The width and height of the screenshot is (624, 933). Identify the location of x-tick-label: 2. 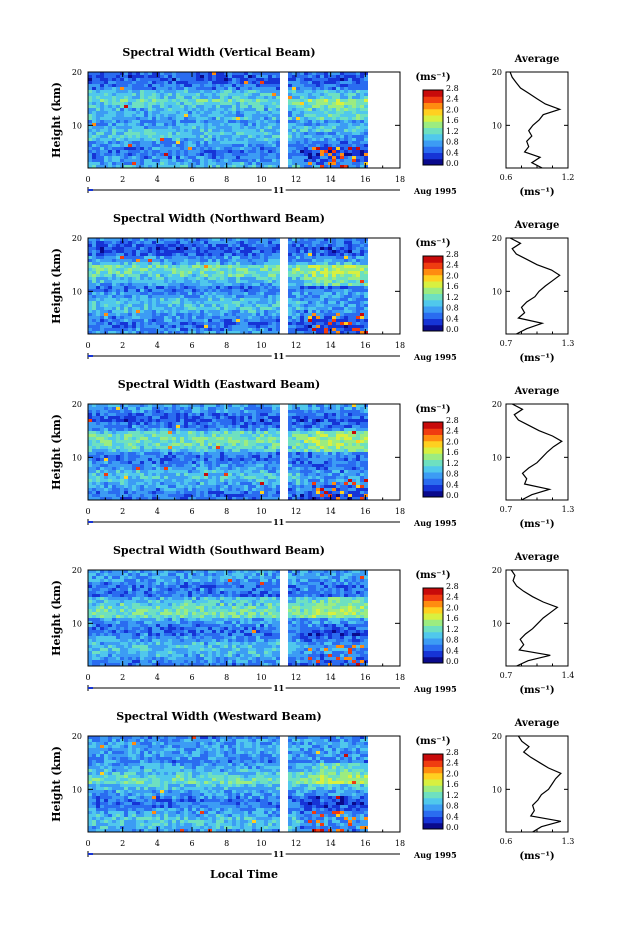
(122, 179).